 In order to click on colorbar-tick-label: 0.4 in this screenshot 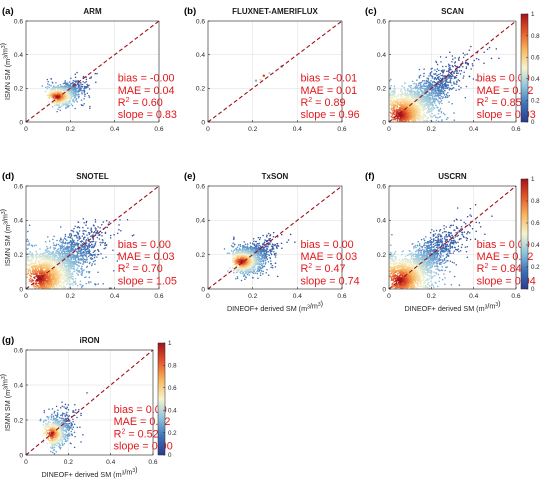, I will do `click(535, 79)`.